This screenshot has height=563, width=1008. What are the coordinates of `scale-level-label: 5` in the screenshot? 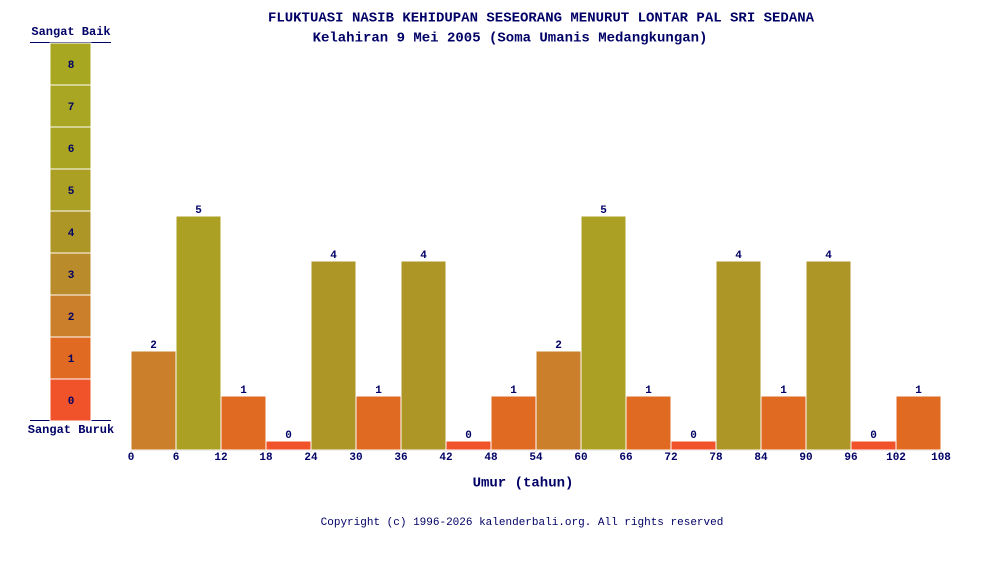 It's located at (71, 192).